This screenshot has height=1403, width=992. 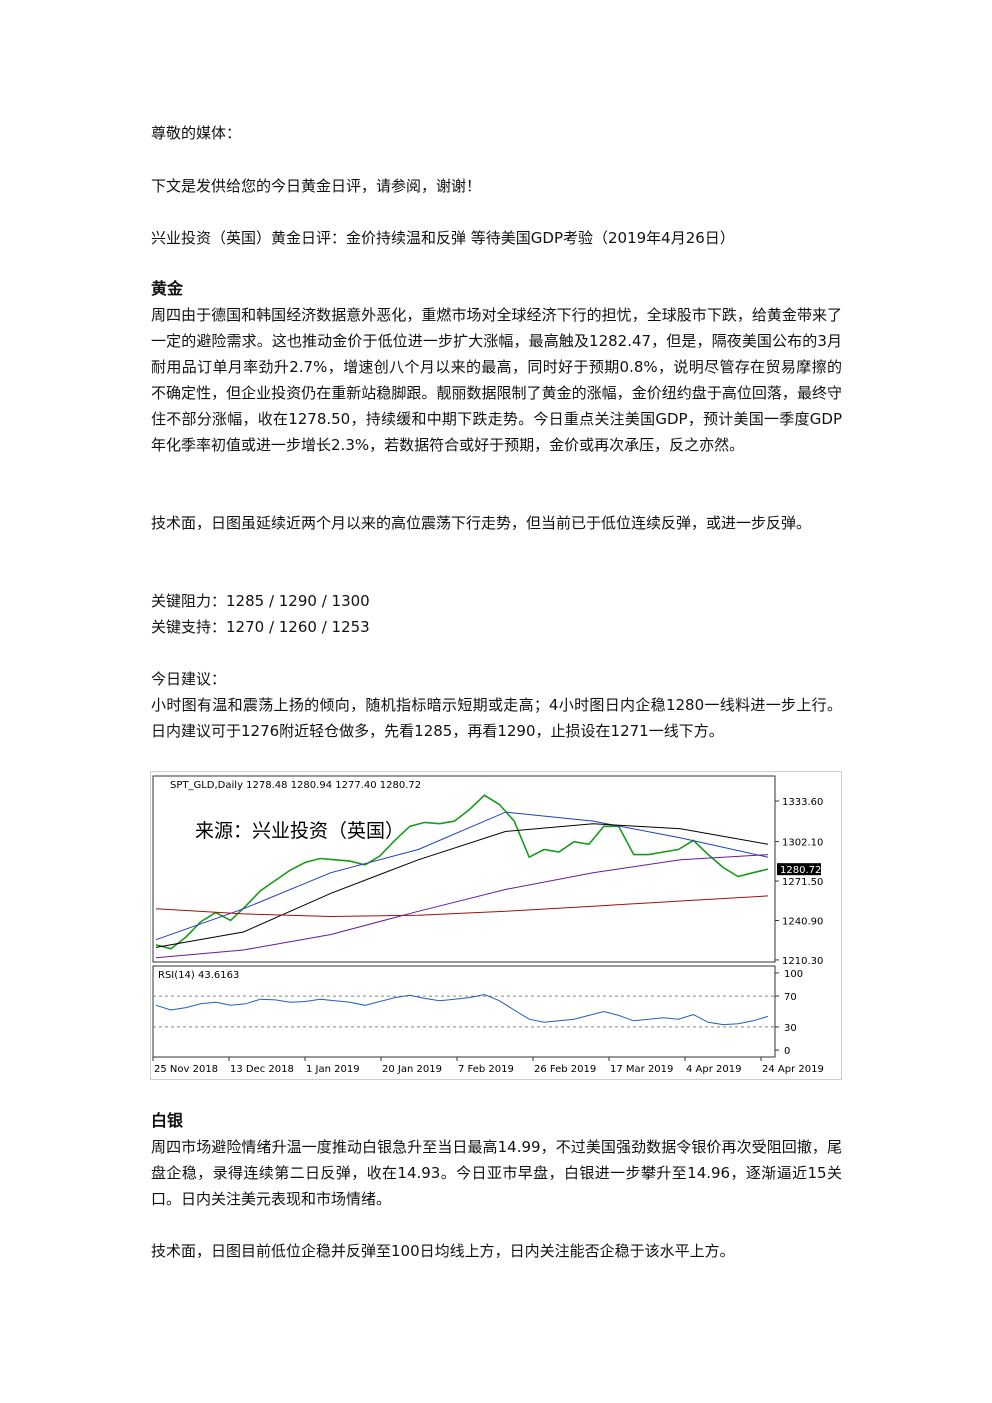 What do you see at coordinates (802, 802) in the screenshot?
I see `y-tick-label: 1333.60` at bounding box center [802, 802].